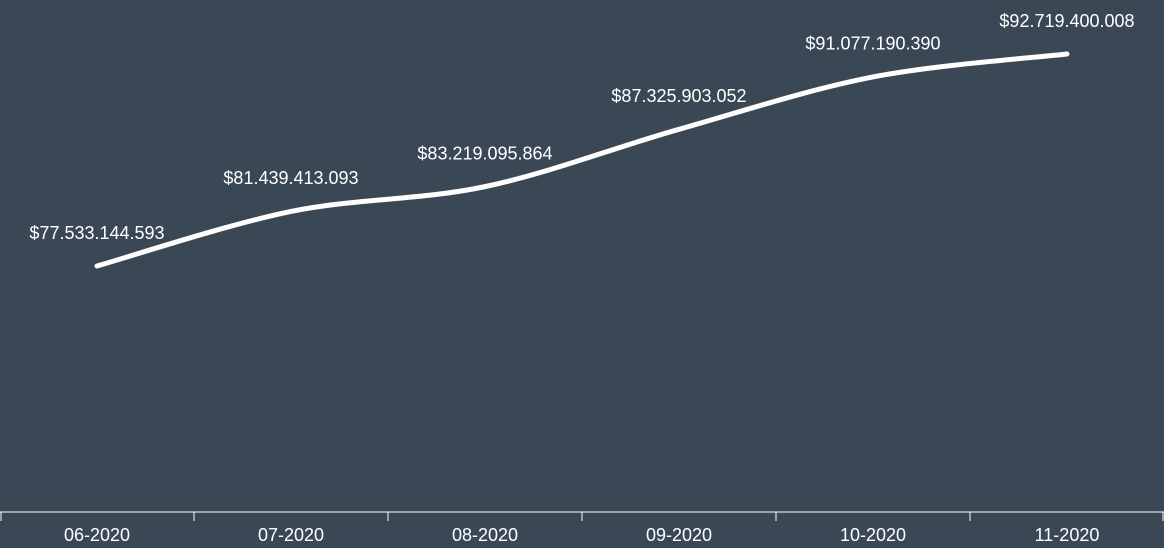 This screenshot has height=548, width=1164. I want to click on data-label: $77.533.144.593, so click(96, 233).